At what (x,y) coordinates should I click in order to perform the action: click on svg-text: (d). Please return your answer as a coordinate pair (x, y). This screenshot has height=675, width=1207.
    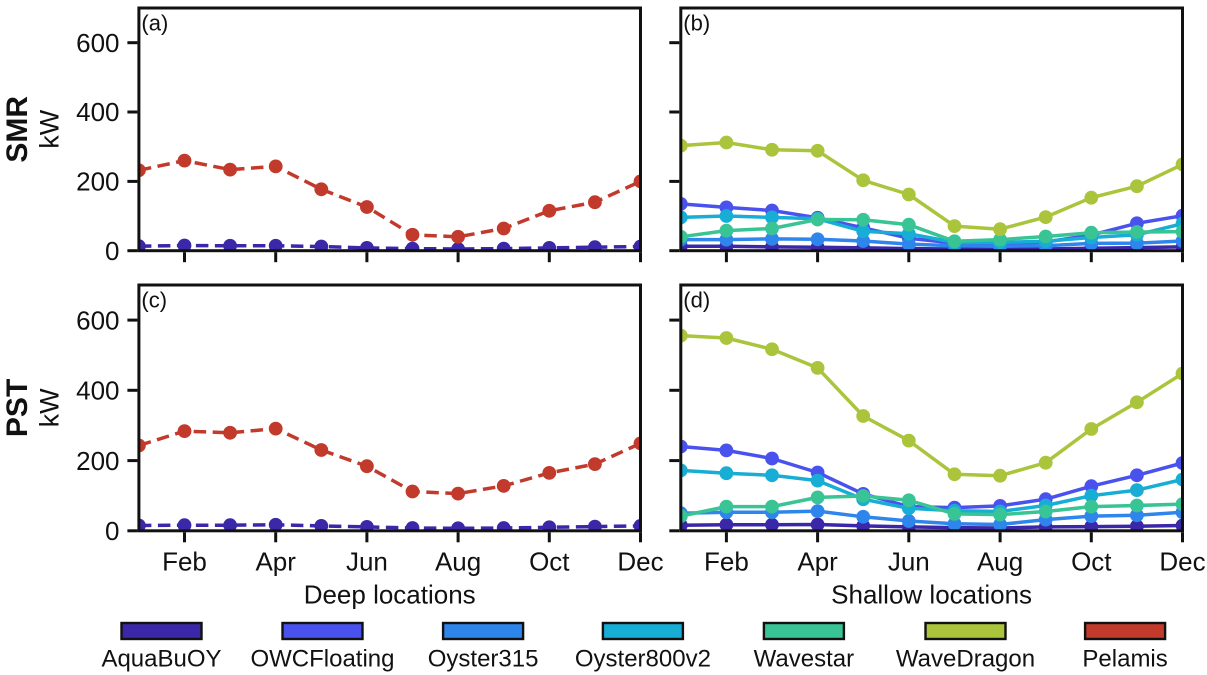
    Looking at the image, I should click on (696, 300).